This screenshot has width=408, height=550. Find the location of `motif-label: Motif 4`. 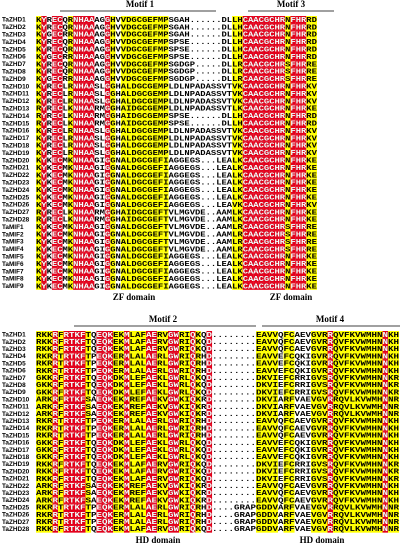

motif-label: Motif 4 is located at coordinates (330, 319).